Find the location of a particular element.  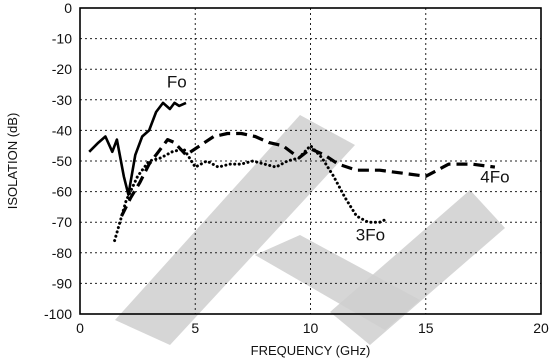

y-tick-label: -50 is located at coordinates (62, 161).